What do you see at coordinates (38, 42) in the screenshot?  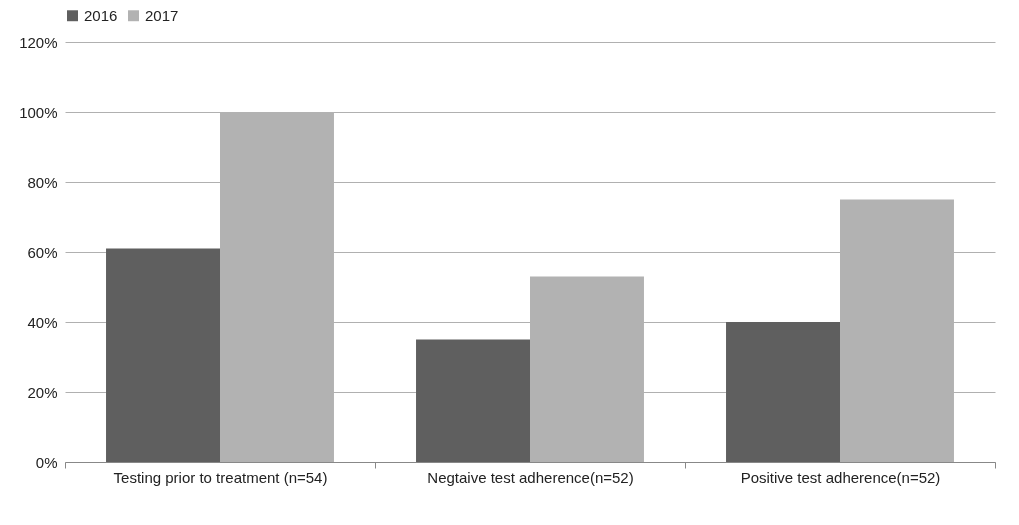 I see `y-tick-label: 120%` at bounding box center [38, 42].